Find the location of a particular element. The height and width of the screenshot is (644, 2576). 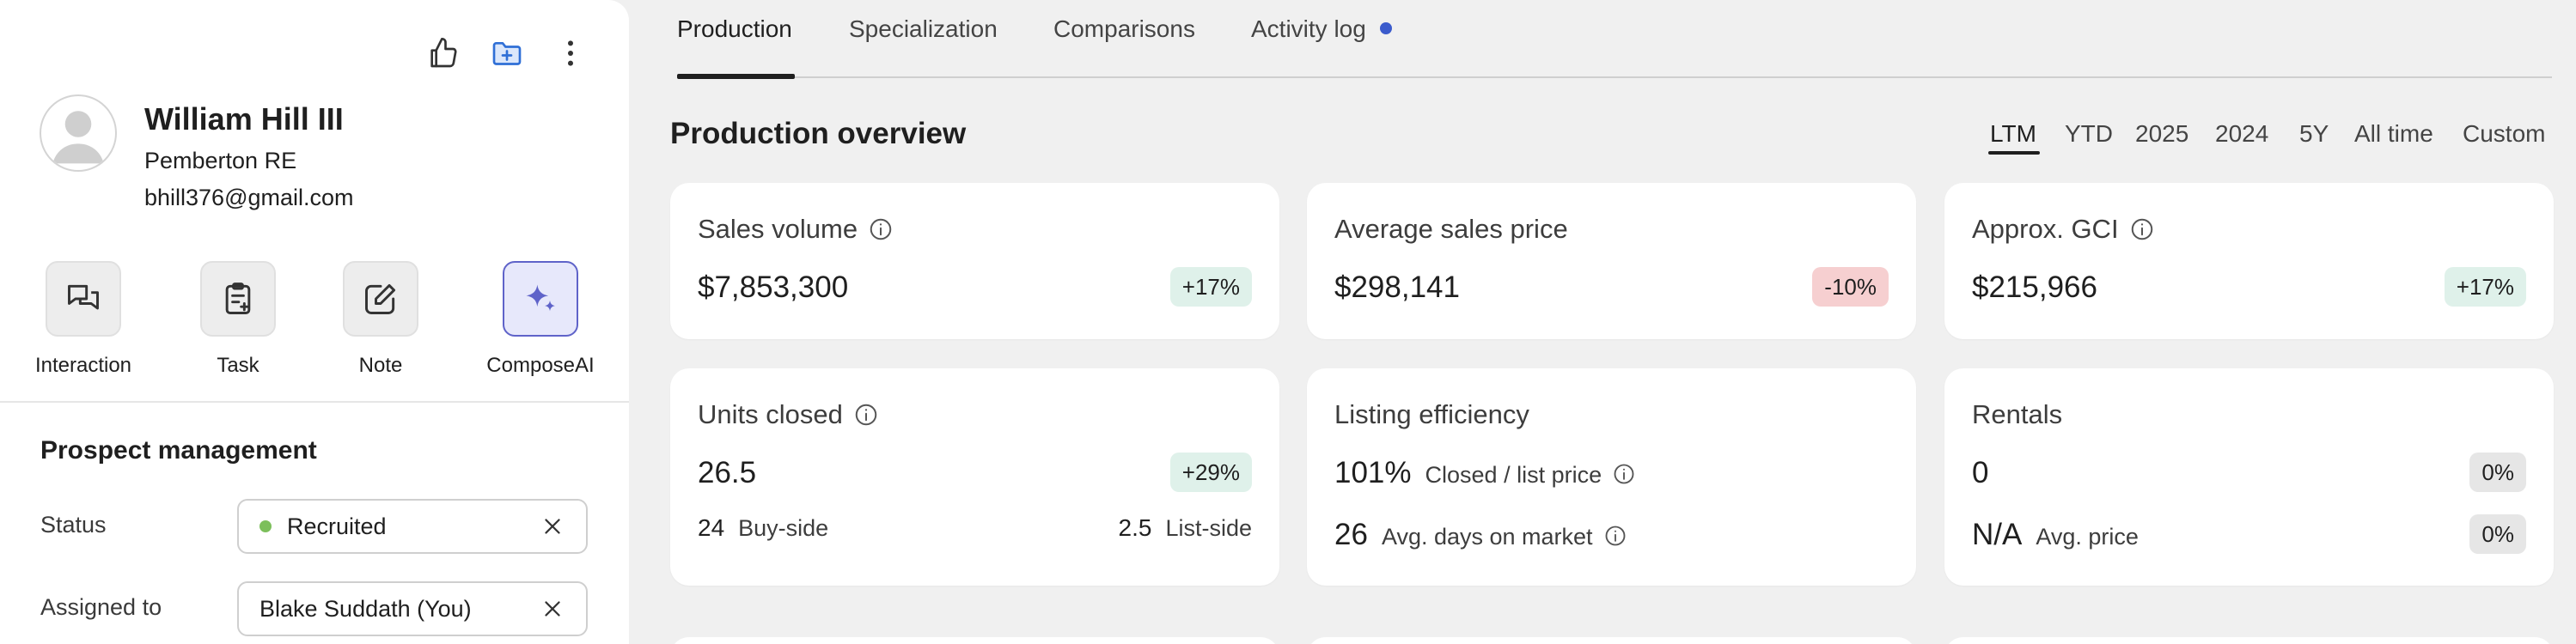

status-value: Recruited is located at coordinates (337, 526).